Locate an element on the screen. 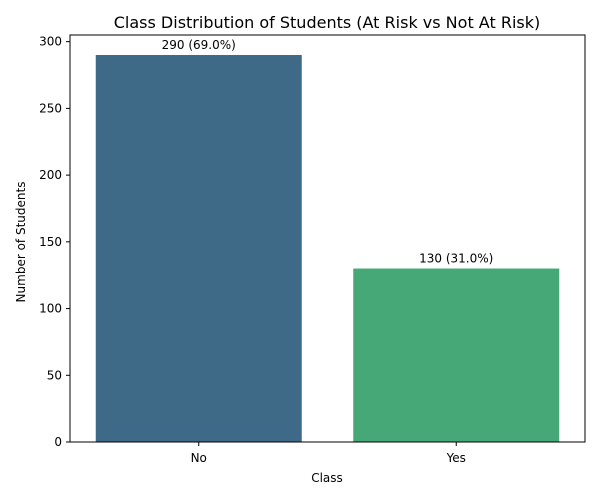 The width and height of the screenshot is (600, 500). y-tick-label-150: 150 is located at coordinates (50, 242).